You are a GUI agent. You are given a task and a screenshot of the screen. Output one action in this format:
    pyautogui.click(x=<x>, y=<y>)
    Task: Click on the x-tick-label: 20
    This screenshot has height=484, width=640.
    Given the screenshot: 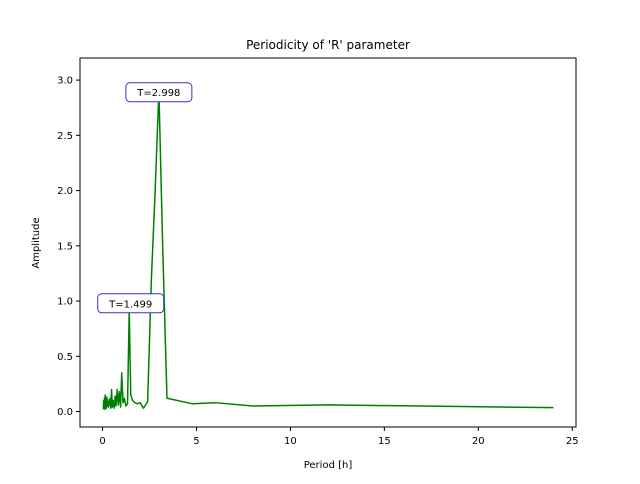 What is the action you would take?
    pyautogui.click(x=478, y=441)
    